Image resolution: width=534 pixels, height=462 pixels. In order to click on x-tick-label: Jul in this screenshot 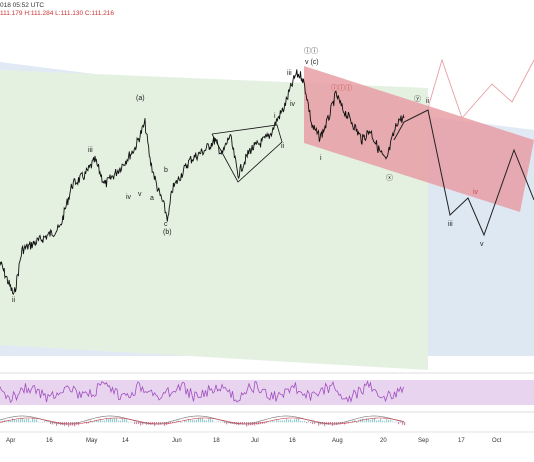, I will do `click(255, 441)`.